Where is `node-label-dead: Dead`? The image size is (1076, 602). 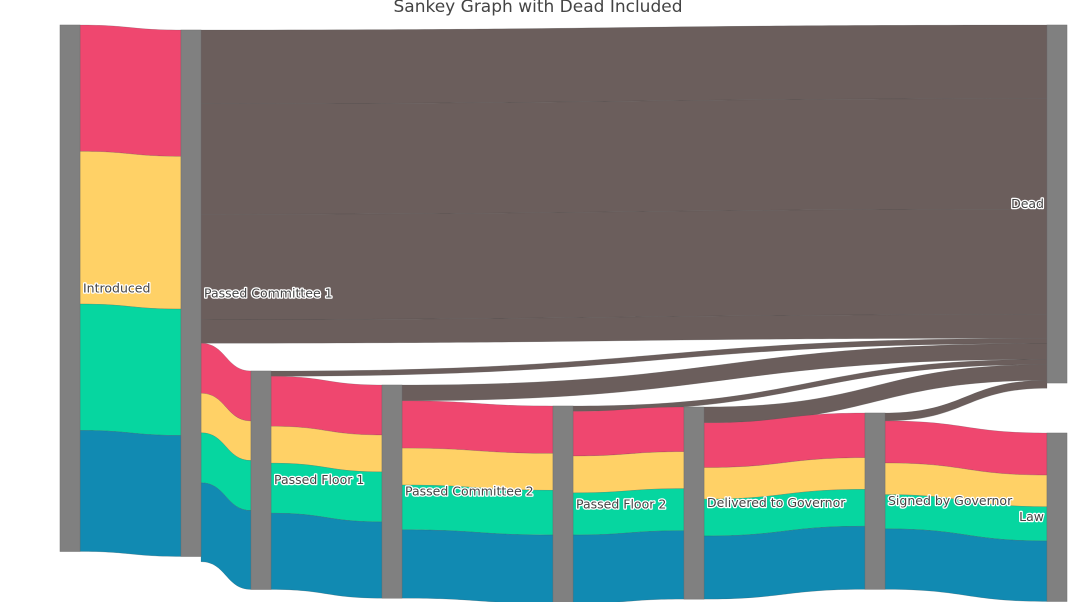
node-label-dead: Dead is located at coordinates (1027, 203).